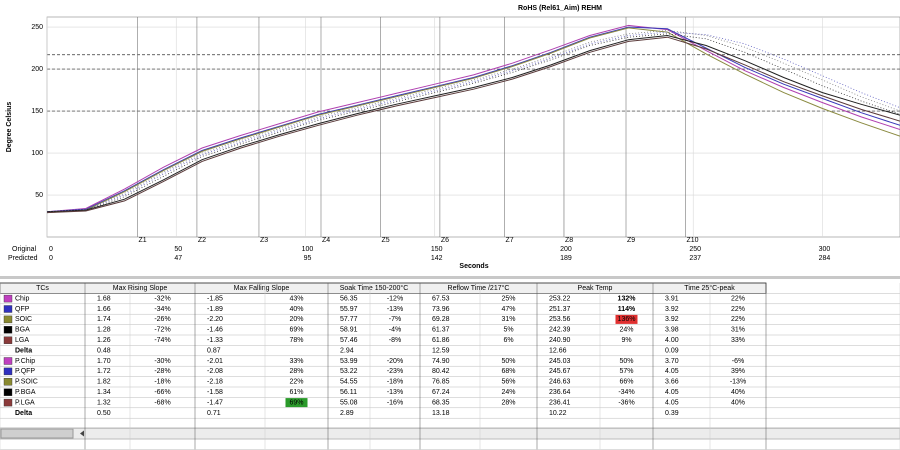 Image resolution: width=900 pixels, height=450 pixels. What do you see at coordinates (347, 413) in the screenshot?
I see `cell-value: 2.89` at bounding box center [347, 413].